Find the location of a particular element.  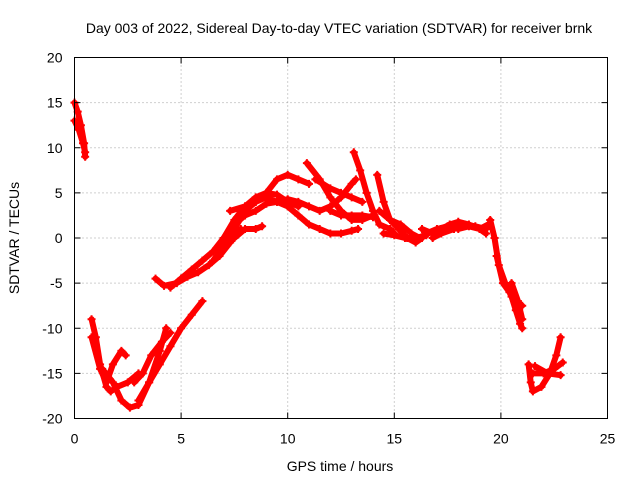

y-axis-label: SDTVAR / TECUs is located at coordinates (14, 238).